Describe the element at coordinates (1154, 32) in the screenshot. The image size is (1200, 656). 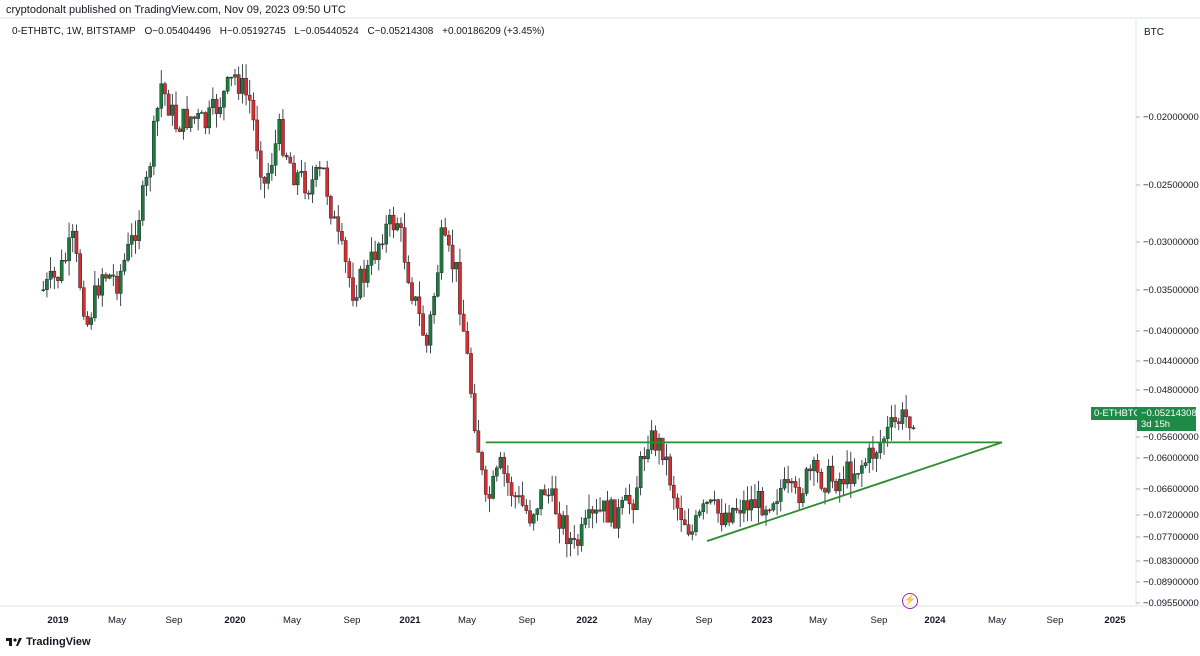
I see `axis-currency: BTC` at that location.